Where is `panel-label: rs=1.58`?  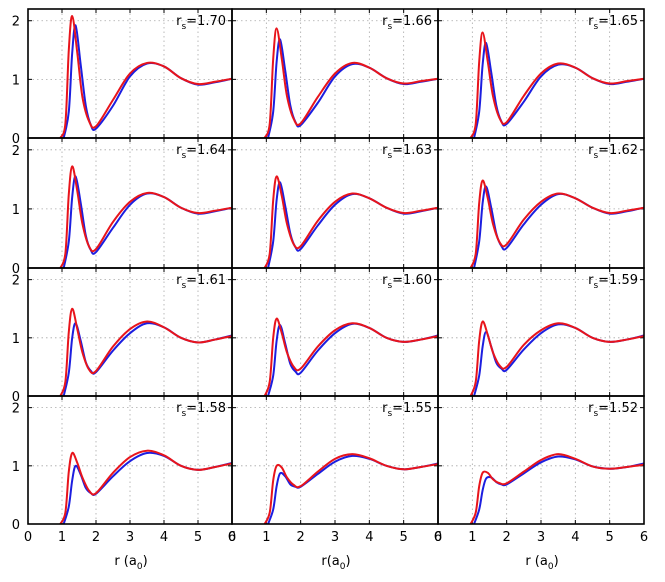 panel-label: rs=1.58 is located at coordinates (201, 410).